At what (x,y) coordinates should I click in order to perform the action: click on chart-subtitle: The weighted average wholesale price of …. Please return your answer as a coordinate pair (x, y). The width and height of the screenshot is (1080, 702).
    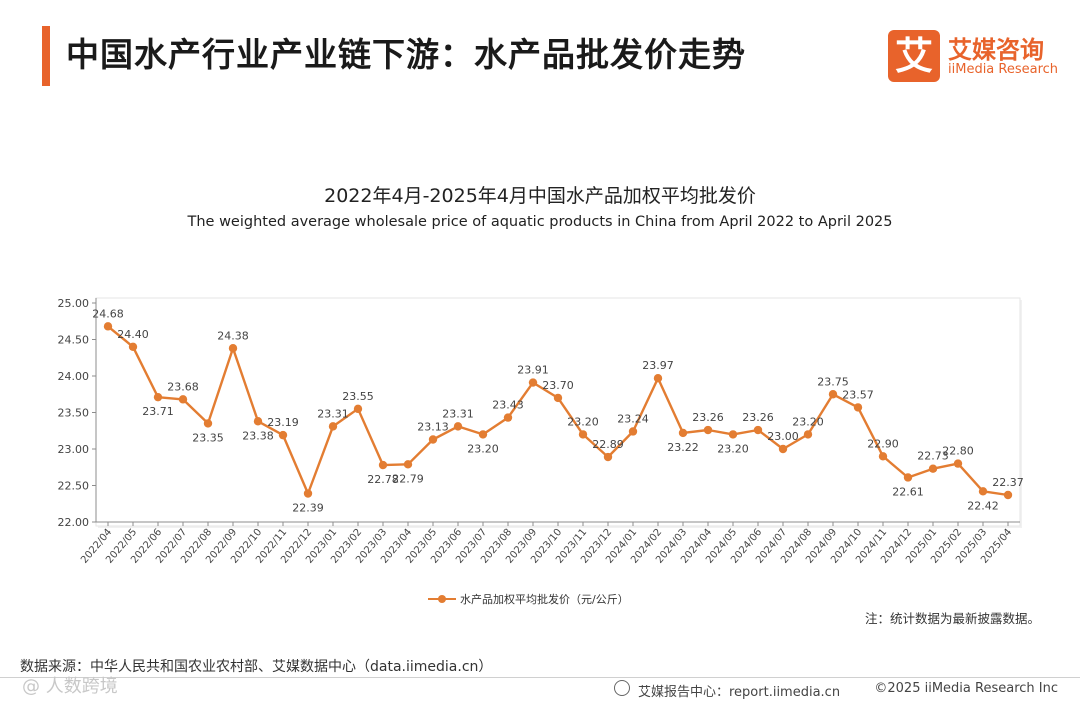
    Looking at the image, I should click on (540, 222).